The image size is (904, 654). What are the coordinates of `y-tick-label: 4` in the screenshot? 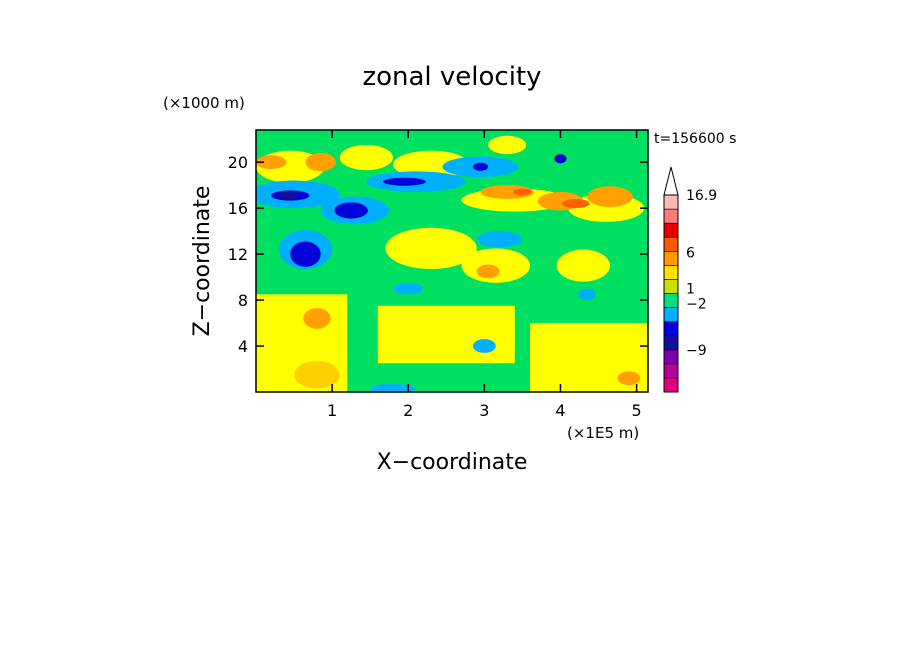 It's located at (243, 346).